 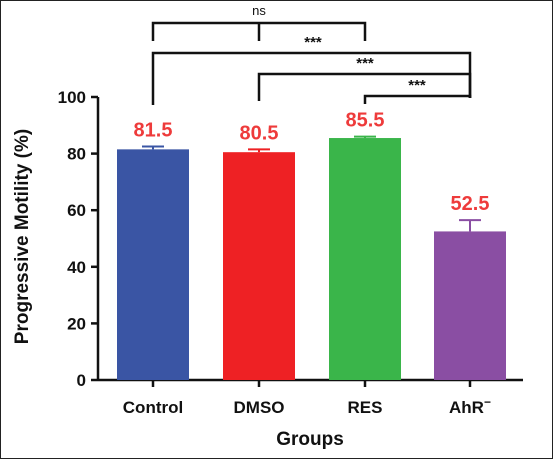 What do you see at coordinates (487, 402) in the screenshot?
I see `x-tick-label-superscript: −` at bounding box center [487, 402].